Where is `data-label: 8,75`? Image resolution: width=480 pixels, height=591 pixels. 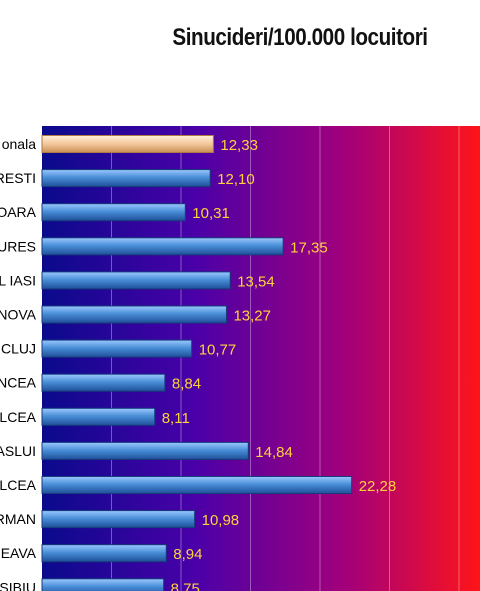 data-label: 8,75 is located at coordinates (185, 585).